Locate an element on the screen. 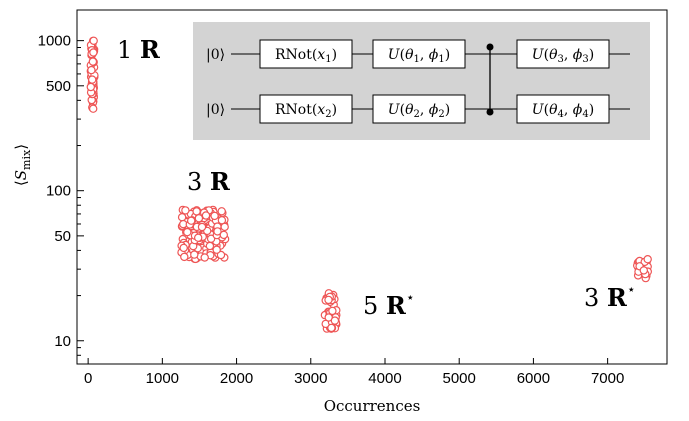 This screenshot has width=689, height=421. cluster-label-3Rstar: 3 R⋆ is located at coordinates (610, 297).